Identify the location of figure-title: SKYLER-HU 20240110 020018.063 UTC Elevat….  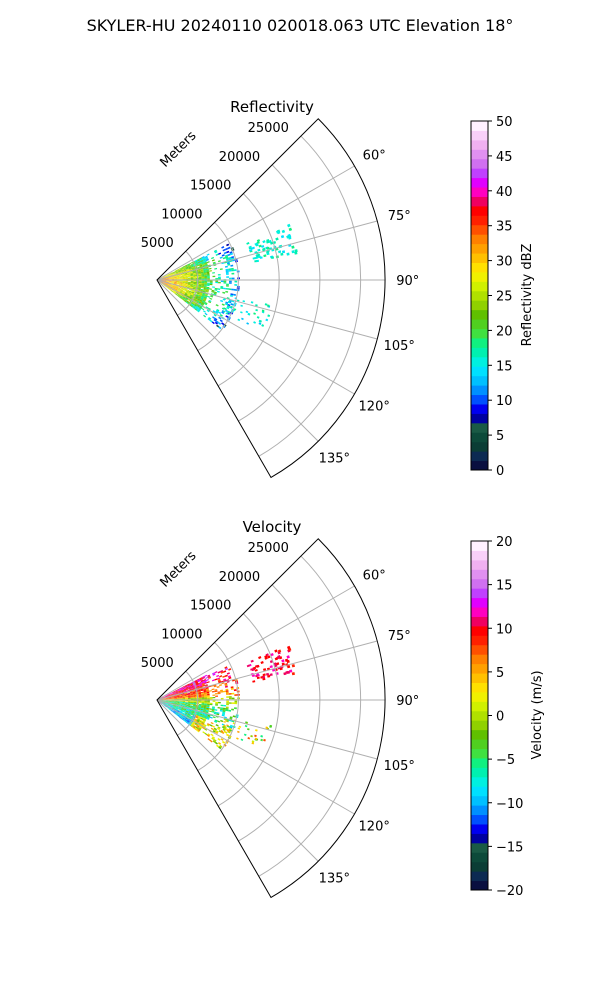
(300, 25).